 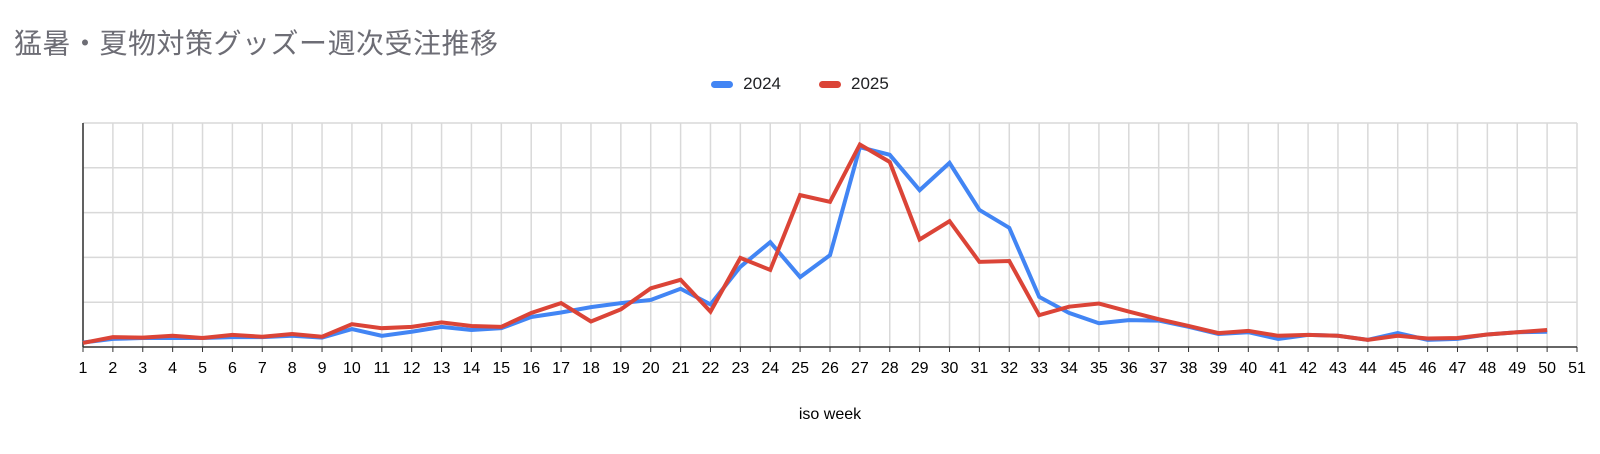 What do you see at coordinates (1189, 368) in the screenshot?
I see `x-axis-tick-label: 38` at bounding box center [1189, 368].